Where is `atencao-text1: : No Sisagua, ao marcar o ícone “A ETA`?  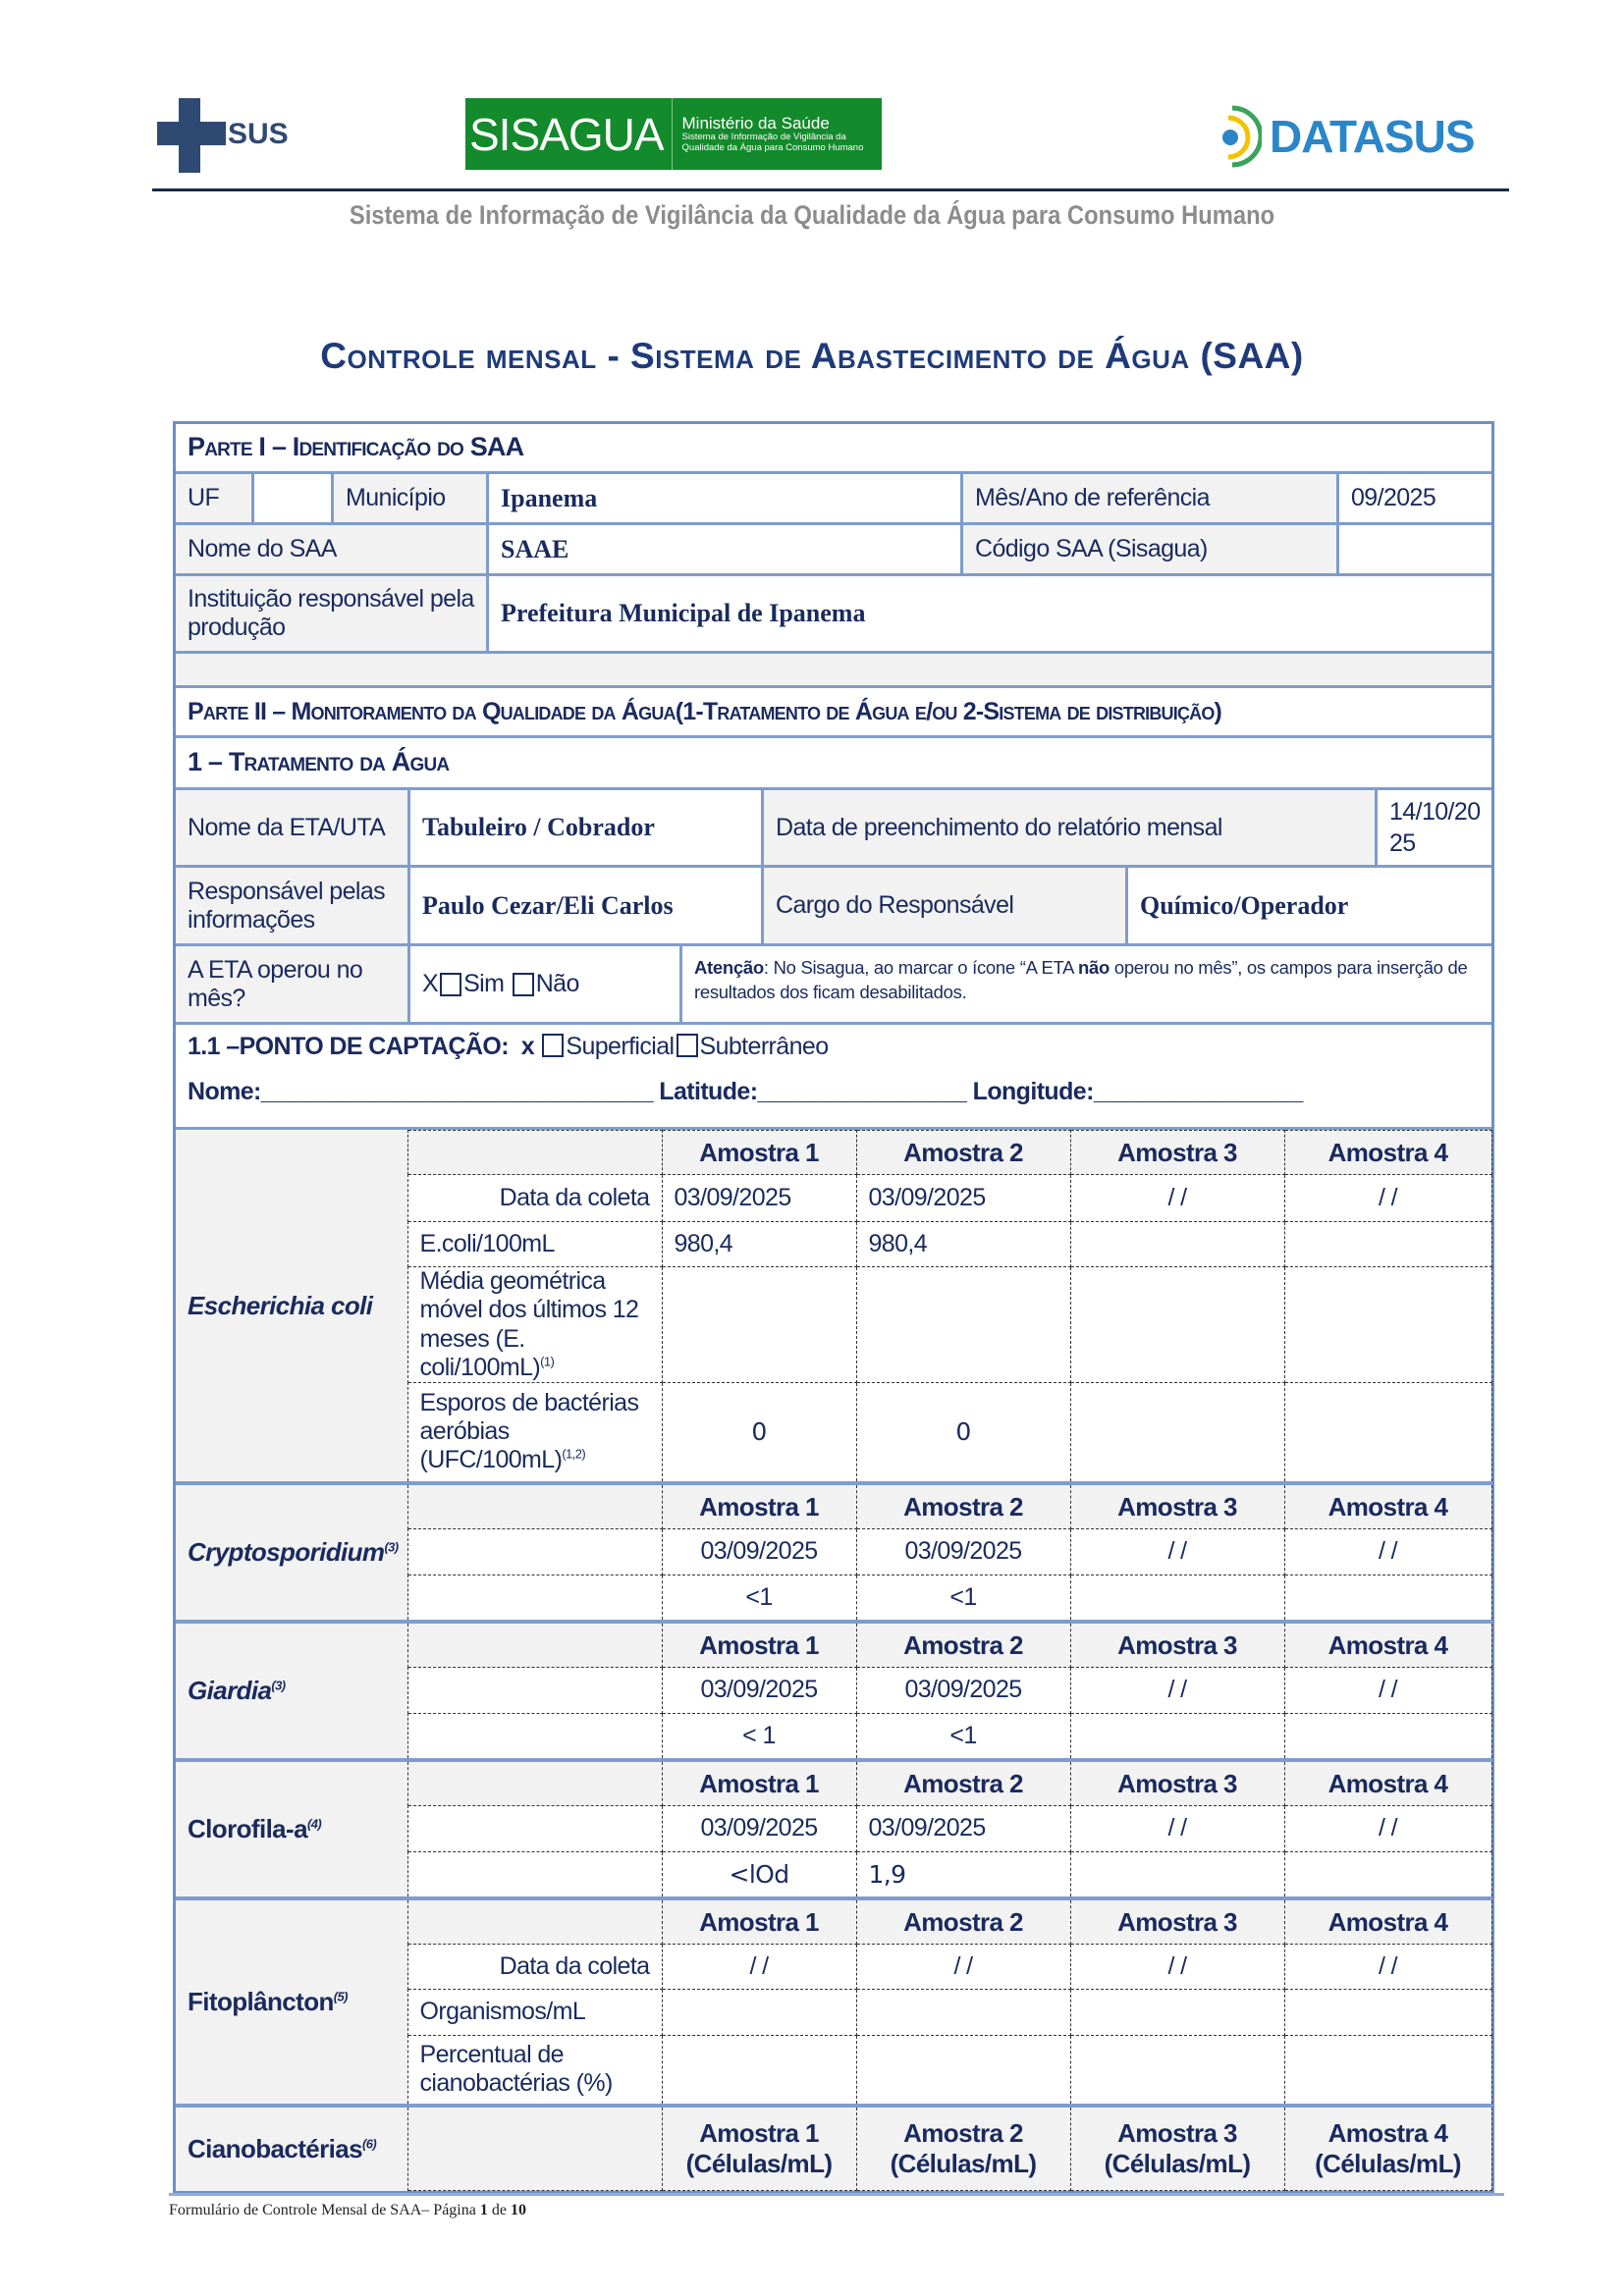 atencao-text1: : No Sisagua, ao marcar o ícone “A ETA is located at coordinates (920, 968).